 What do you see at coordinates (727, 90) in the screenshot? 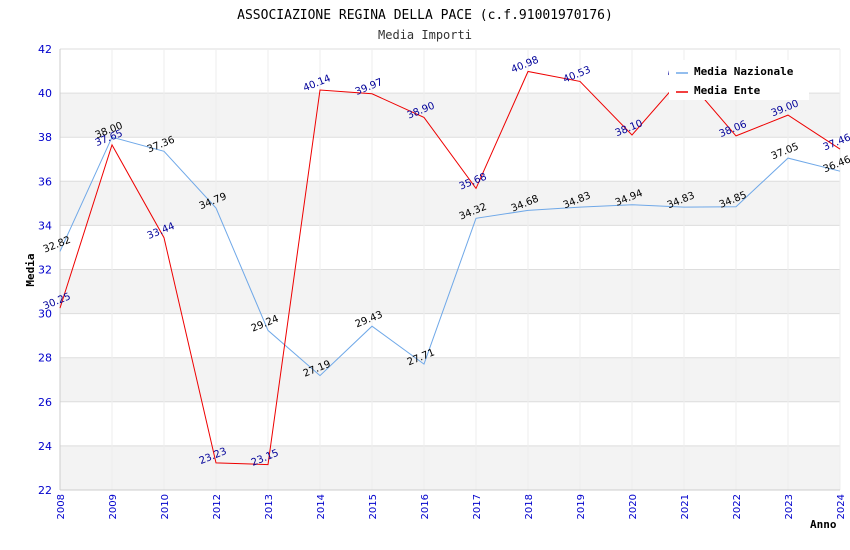
I see `legend-label-ente: Media Ente` at bounding box center [727, 90].